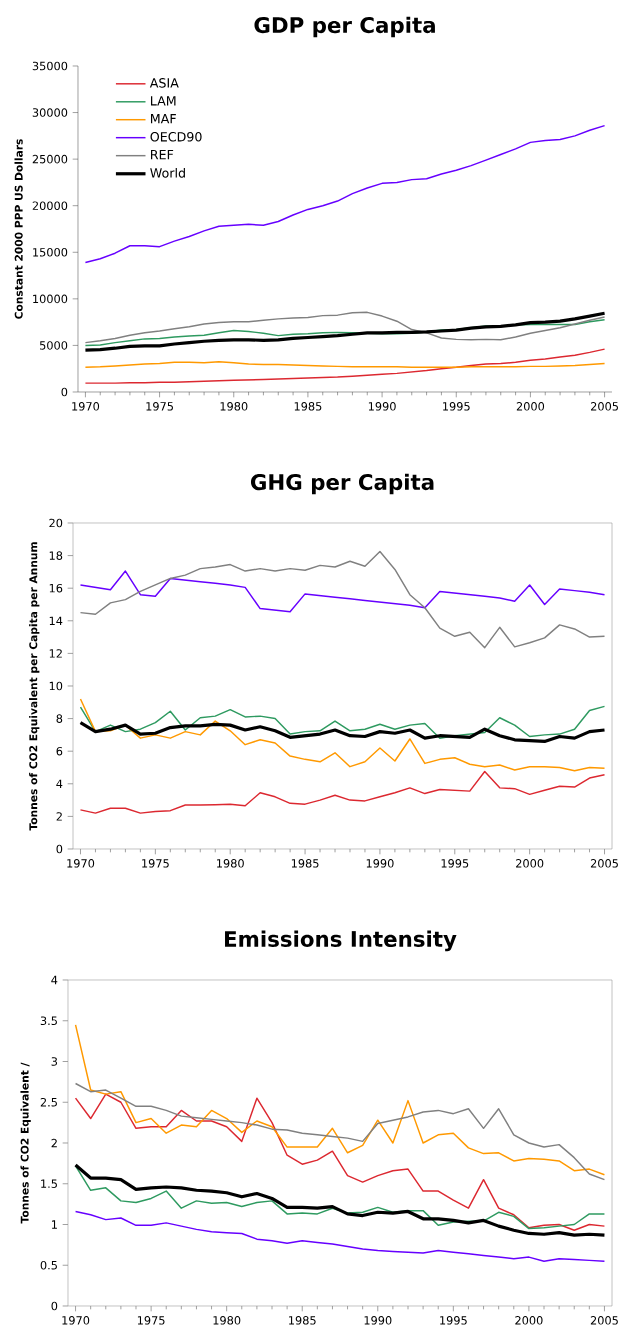 Image resolution: width=632 pixels, height=1331 pixels. Describe the element at coordinates (56, 588) in the screenshot. I see `y-tick-label: 16` at that location.